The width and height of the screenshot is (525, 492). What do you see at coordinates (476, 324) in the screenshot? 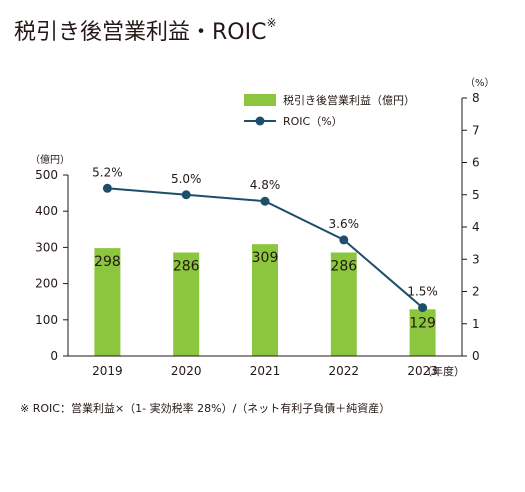
I see `right-tick-label: 1` at bounding box center [476, 324].